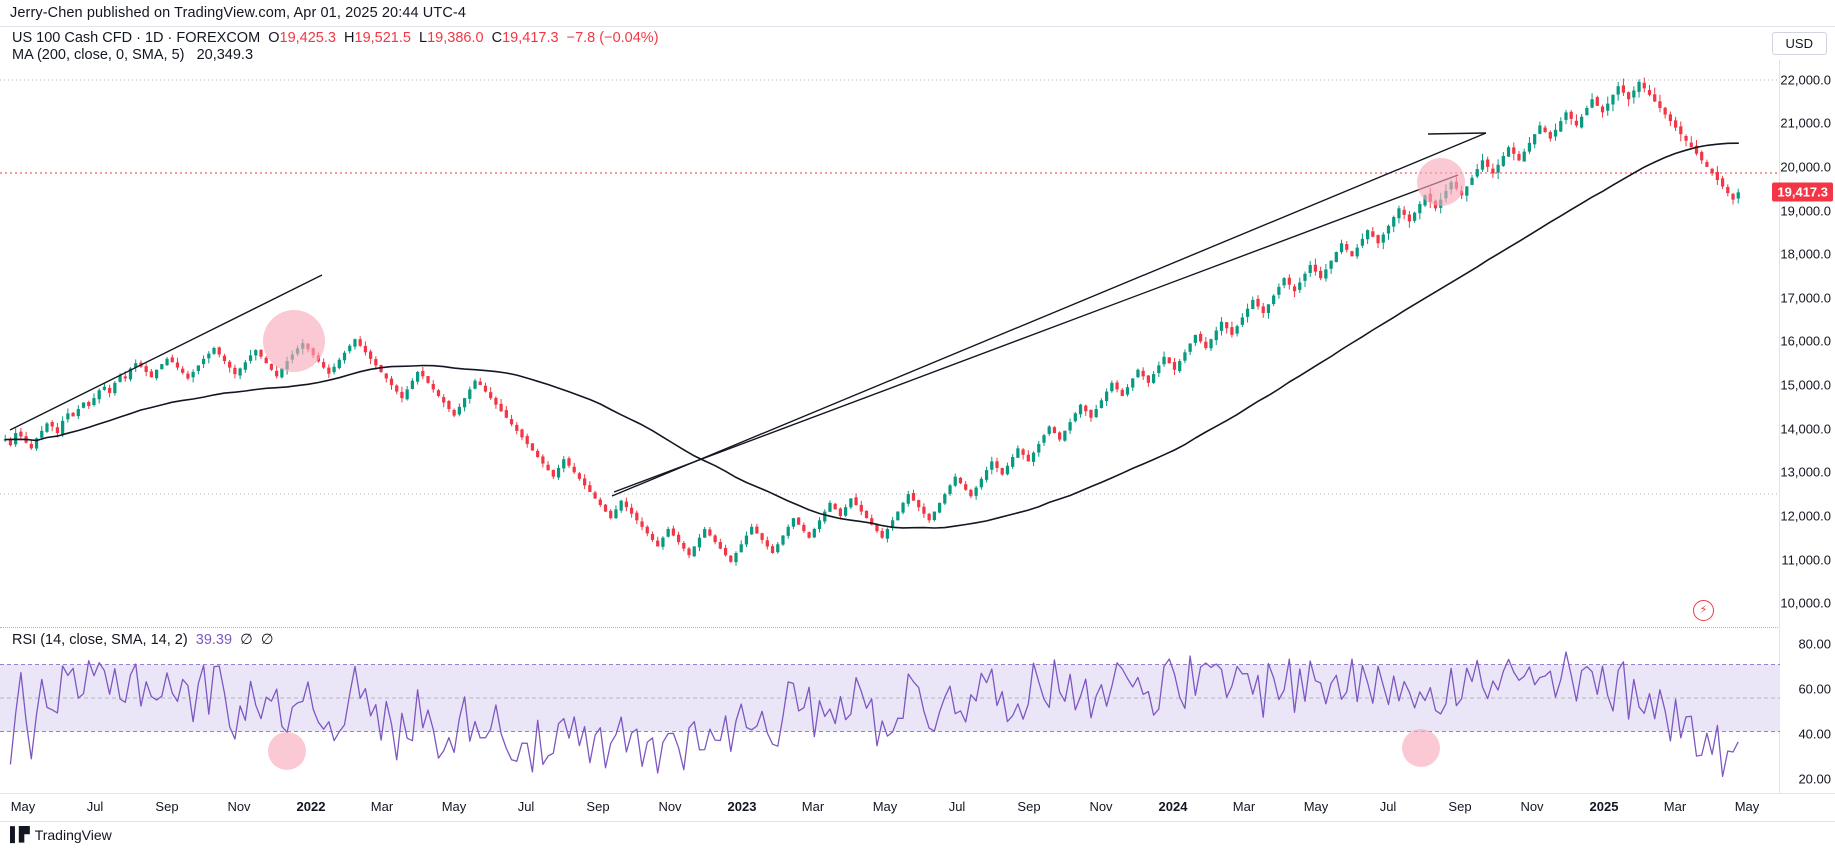 The width and height of the screenshot is (1835, 849). I want to click on time-tick-mar-23: Mar, so click(1675, 806).